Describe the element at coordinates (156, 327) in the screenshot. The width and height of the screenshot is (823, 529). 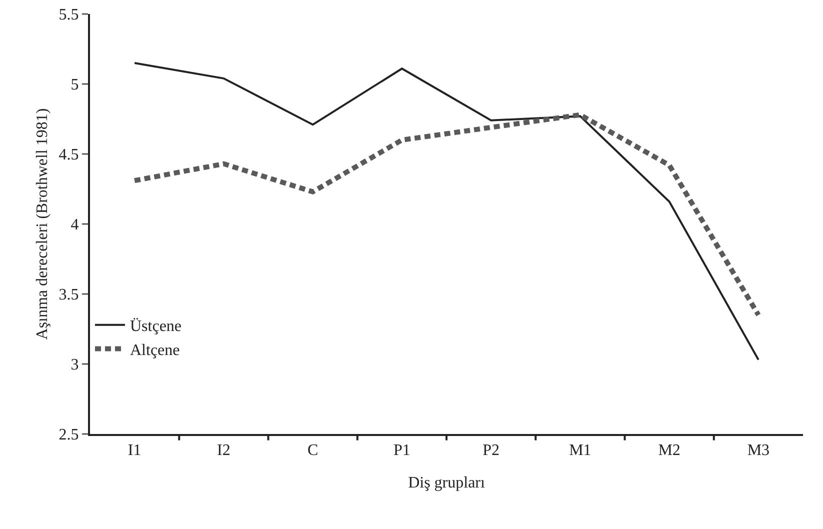
I see `legend-label: Üstçene` at that location.